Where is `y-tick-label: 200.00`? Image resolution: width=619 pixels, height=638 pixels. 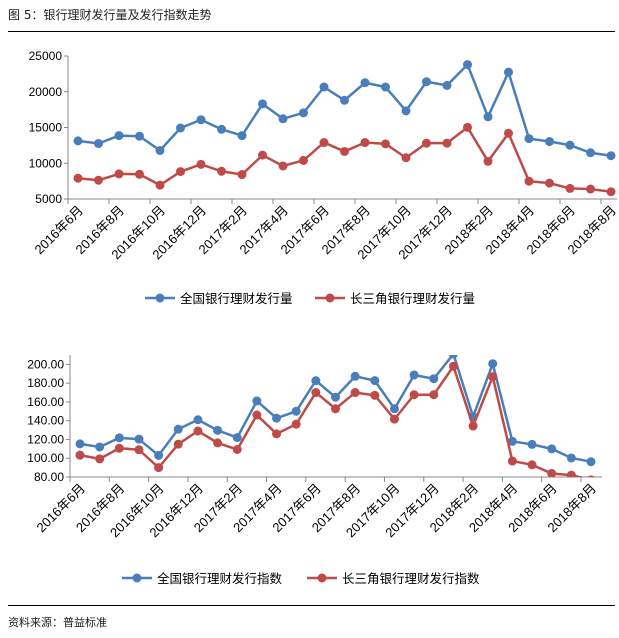
y-tick-label: 200.00 is located at coordinates (45, 364).